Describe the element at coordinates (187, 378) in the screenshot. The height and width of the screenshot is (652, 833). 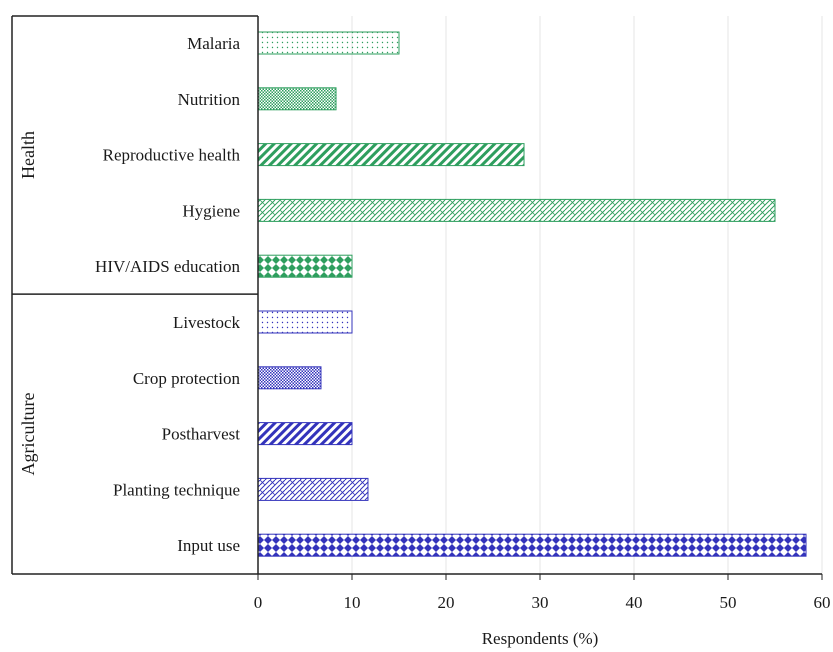
I see `category-label: Crop protection` at that location.